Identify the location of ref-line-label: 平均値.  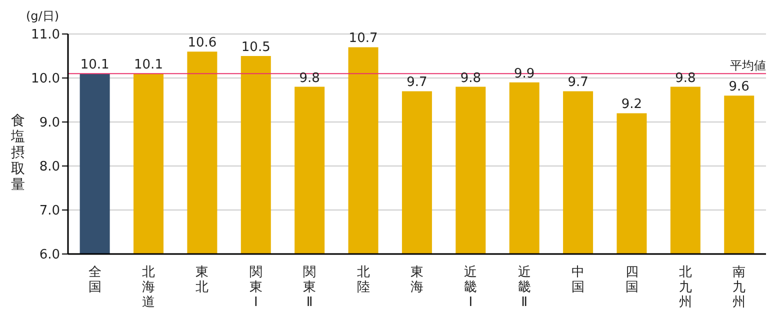
(748, 65).